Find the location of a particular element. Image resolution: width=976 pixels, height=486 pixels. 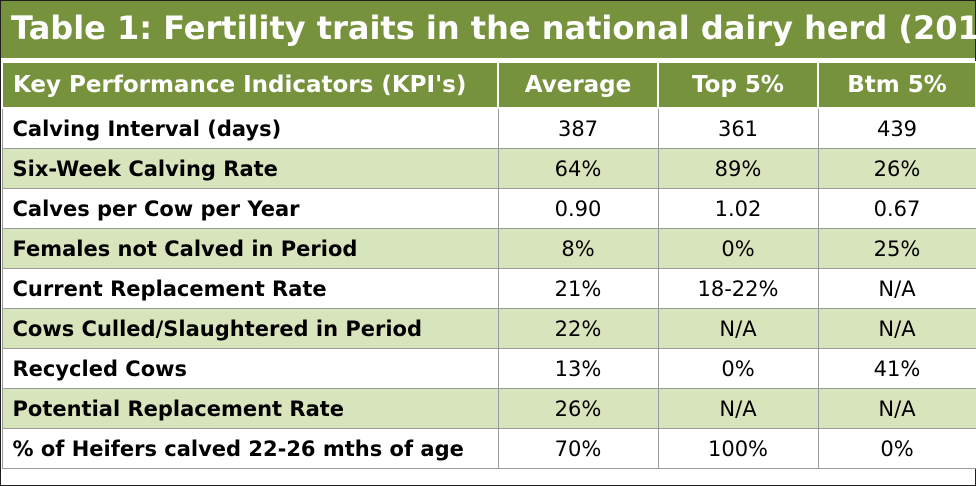

cell-average: 64% is located at coordinates (578, 168).